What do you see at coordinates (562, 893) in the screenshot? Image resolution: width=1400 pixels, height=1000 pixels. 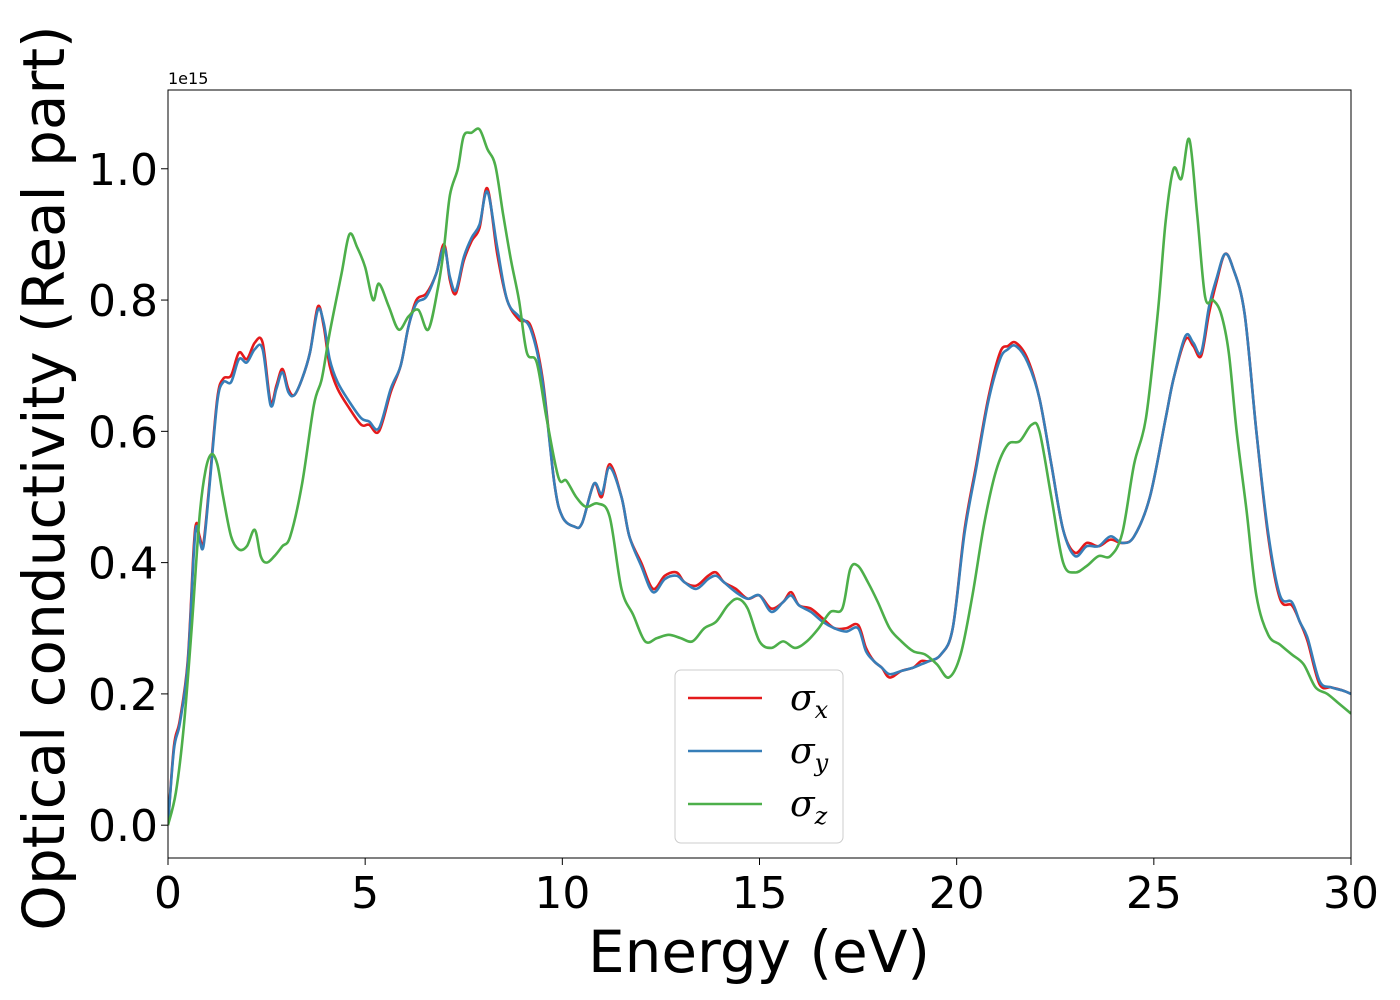 I see `x-tick-label: 10` at bounding box center [562, 893].